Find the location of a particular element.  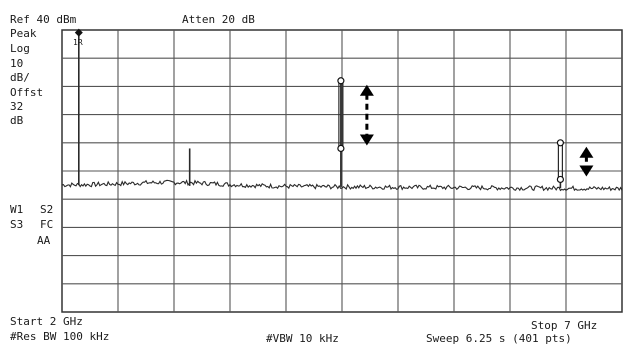

ref-level-label: Ref 40 dBm is located at coordinates (43, 19).